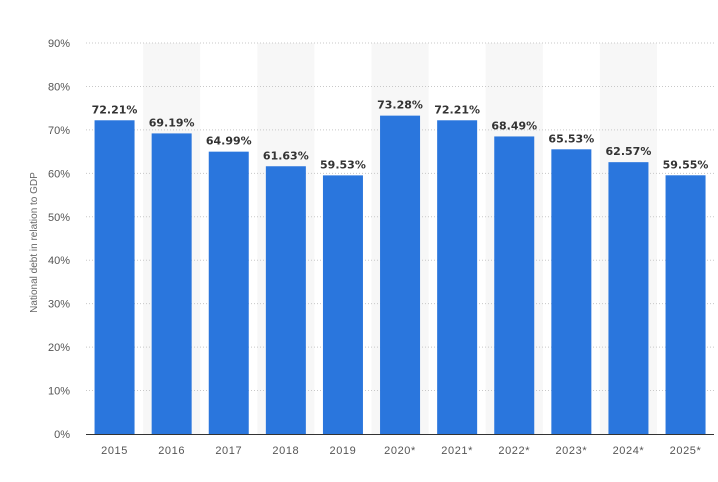 Image resolution: width=718 pixels, height=482 pixels. What do you see at coordinates (59, 218) in the screenshot?
I see `y-tick-label: 50%` at bounding box center [59, 218].